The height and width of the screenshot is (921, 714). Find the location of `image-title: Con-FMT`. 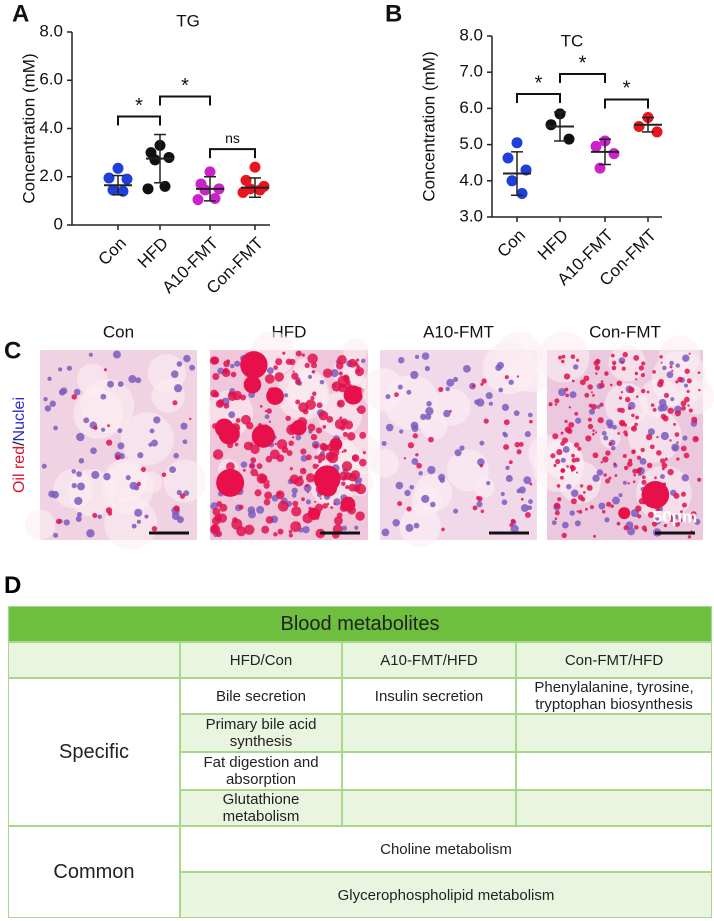

image-title: Con-FMT is located at coordinates (625, 331).